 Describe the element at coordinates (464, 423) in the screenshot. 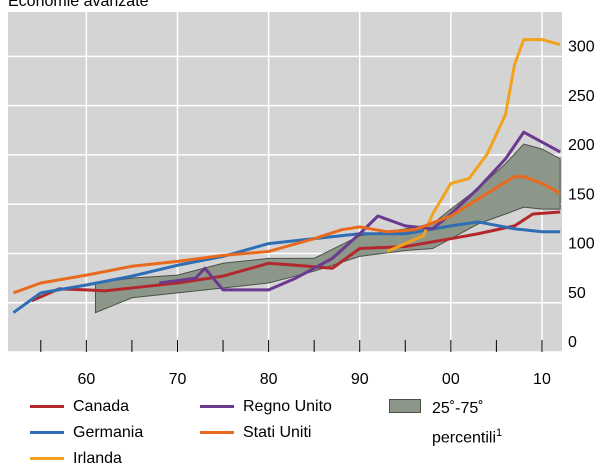

I see `band-name: 25˚-75˚ percentili` at that location.